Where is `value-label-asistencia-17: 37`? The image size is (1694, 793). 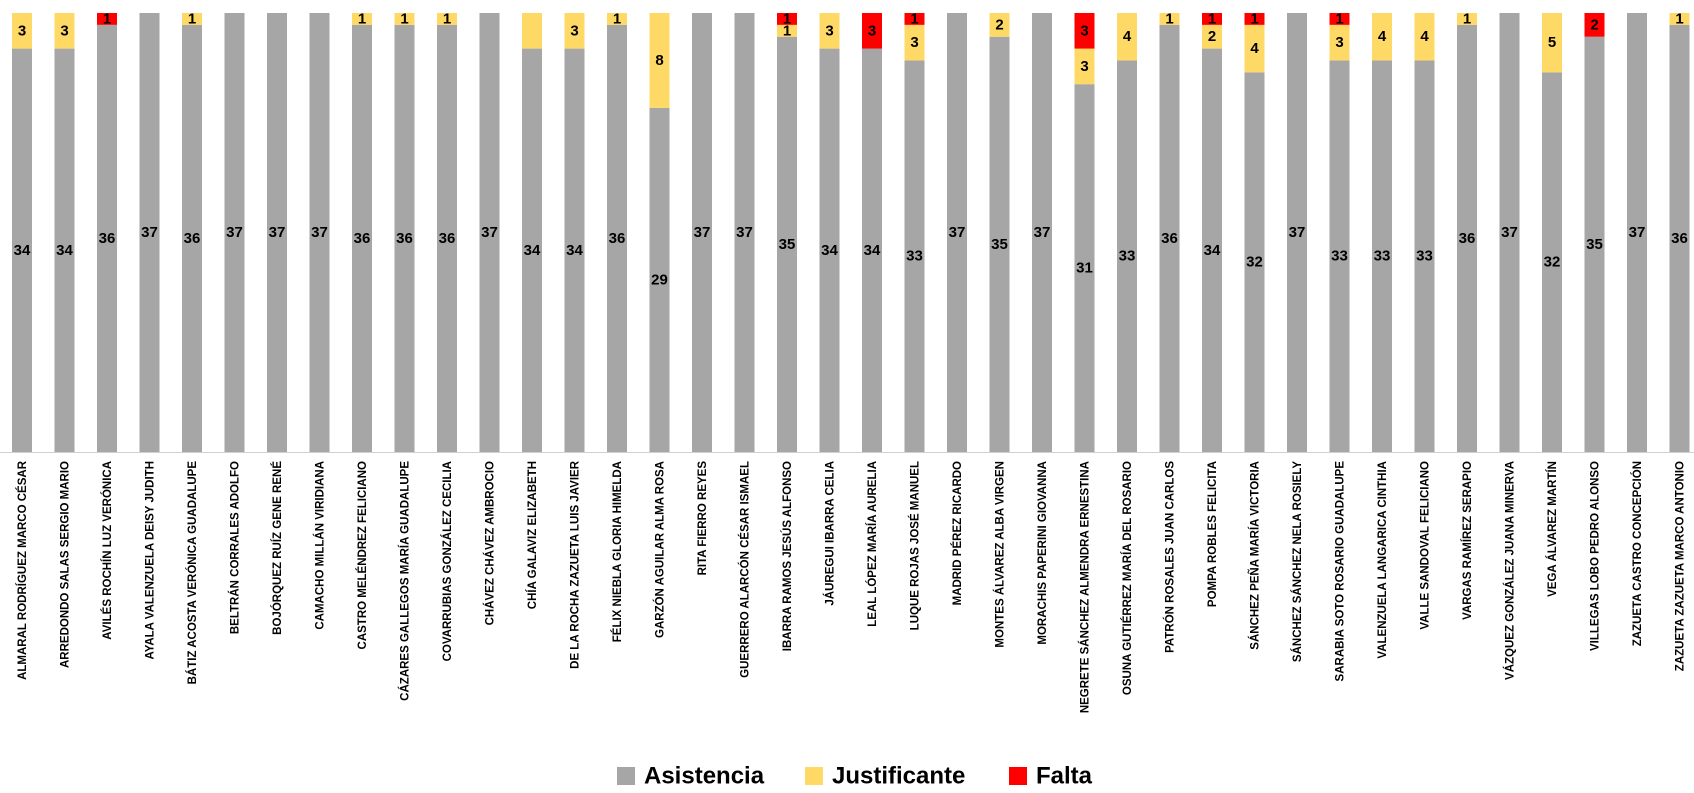 value-label-asistencia-17: 37 is located at coordinates (744, 232).